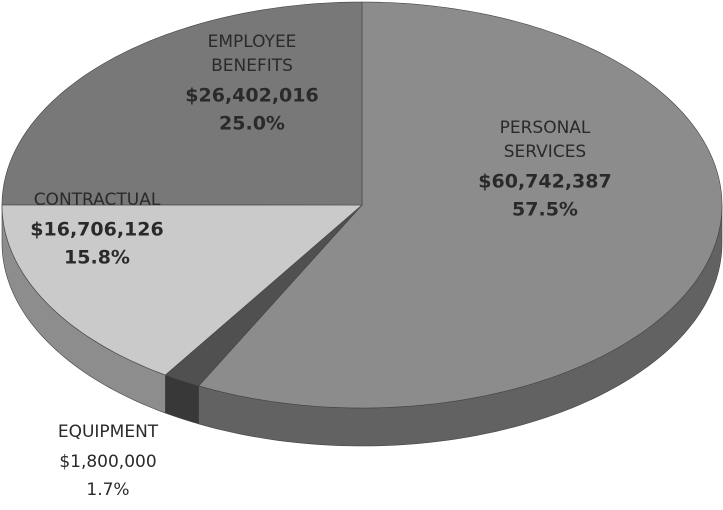 The image size is (723, 510). What do you see at coordinates (107, 490) in the screenshot?
I see `percent-label: 1.7%` at bounding box center [107, 490].